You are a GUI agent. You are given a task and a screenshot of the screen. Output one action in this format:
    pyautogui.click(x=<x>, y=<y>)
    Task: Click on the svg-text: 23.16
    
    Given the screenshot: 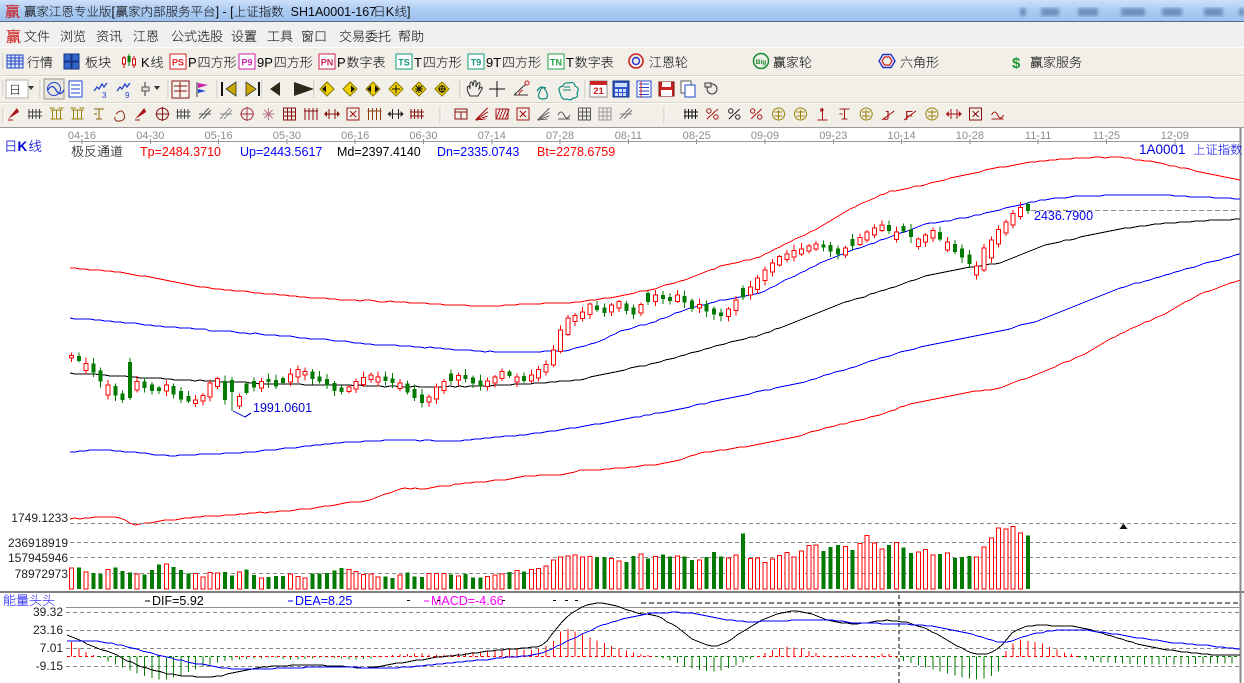 What is the action you would take?
    pyautogui.click(x=48, y=630)
    